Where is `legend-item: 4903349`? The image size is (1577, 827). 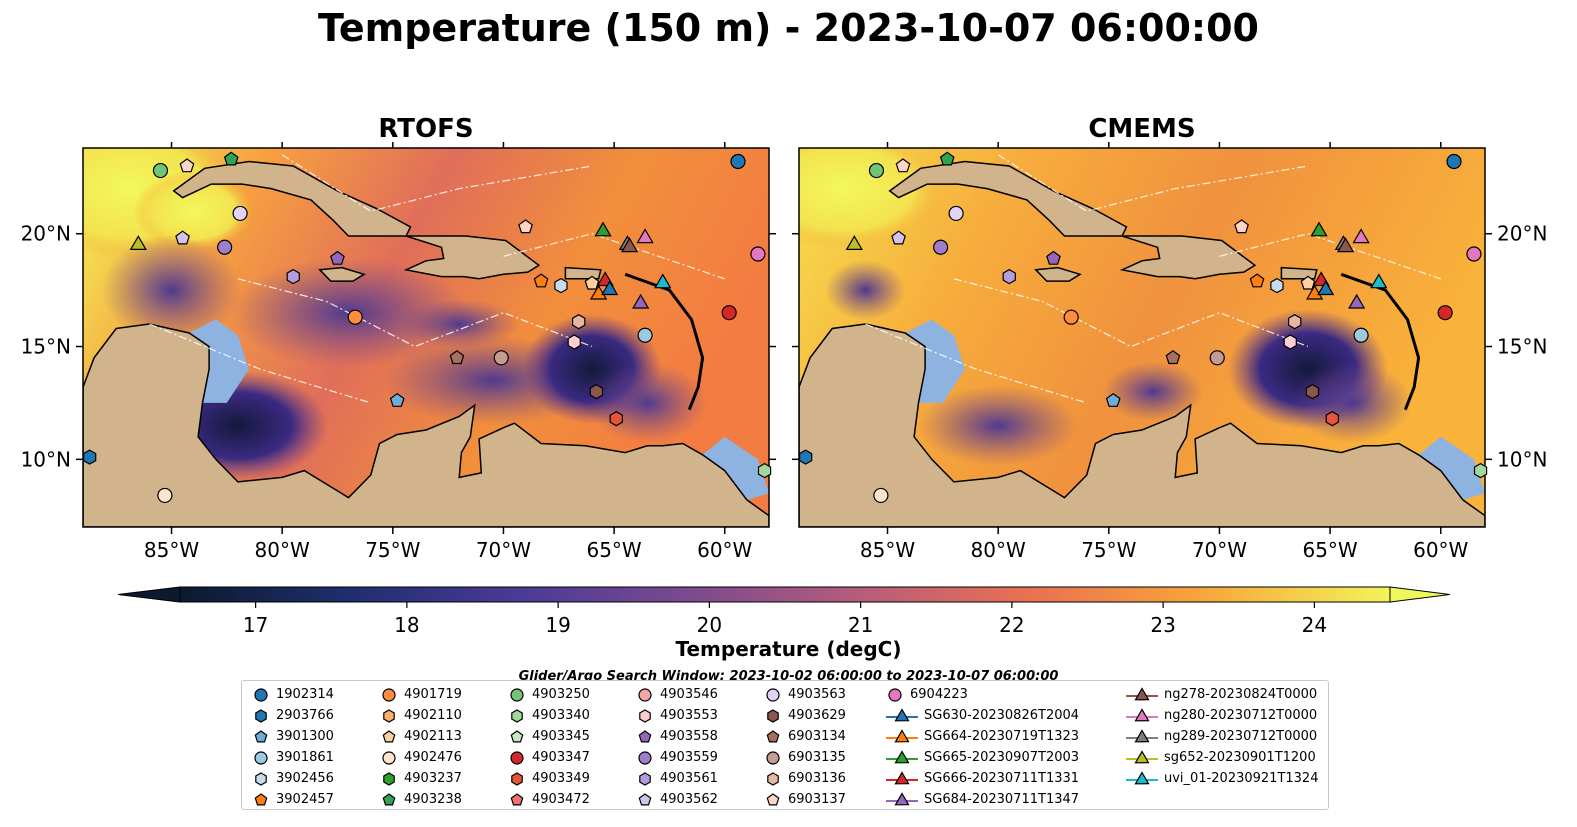 legend-item: 4903349 is located at coordinates (549, 778).